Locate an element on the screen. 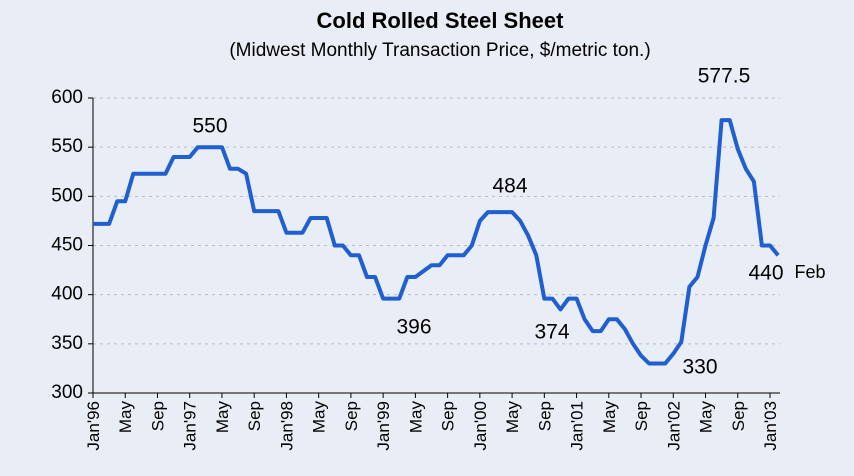 The image size is (854, 476). annotation: 550 is located at coordinates (209, 126).